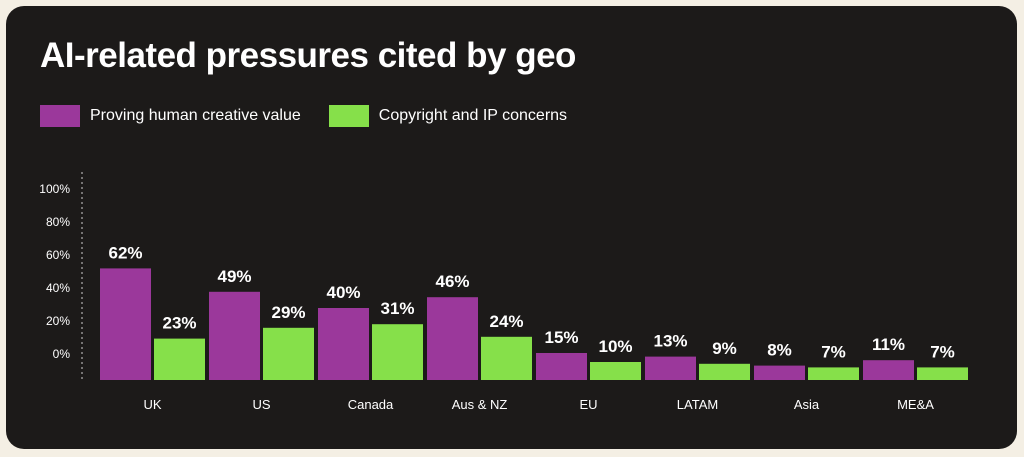 This screenshot has height=457, width=1024. Describe the element at coordinates (343, 292) in the screenshot. I see `data-label: 40%` at that location.